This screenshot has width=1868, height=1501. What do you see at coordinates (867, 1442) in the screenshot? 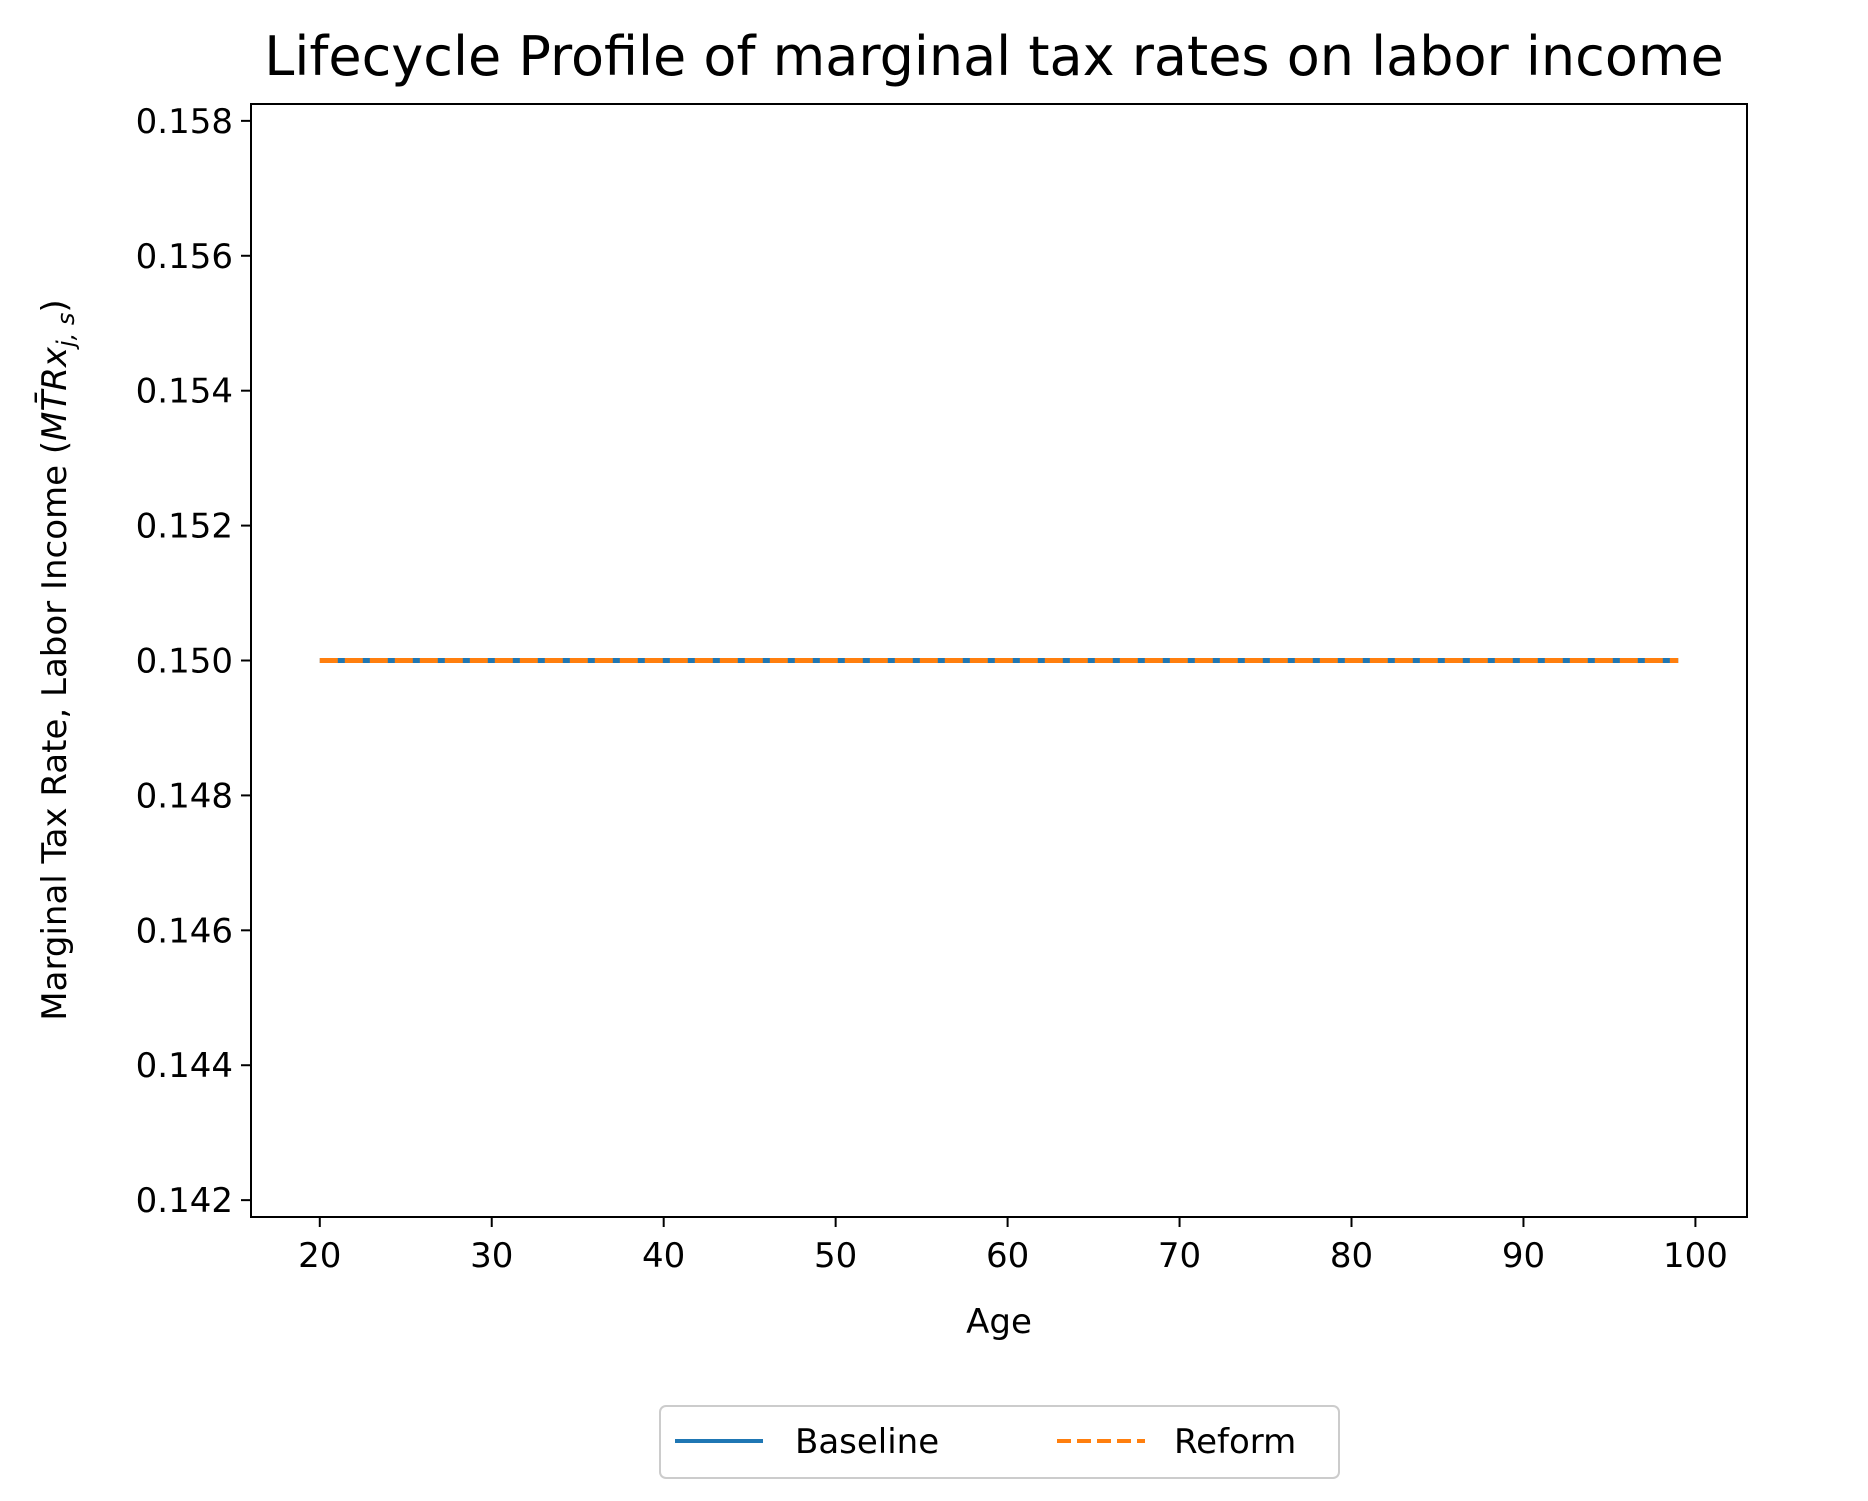
I see `legend-label-baseline: Baseline` at bounding box center [867, 1442].